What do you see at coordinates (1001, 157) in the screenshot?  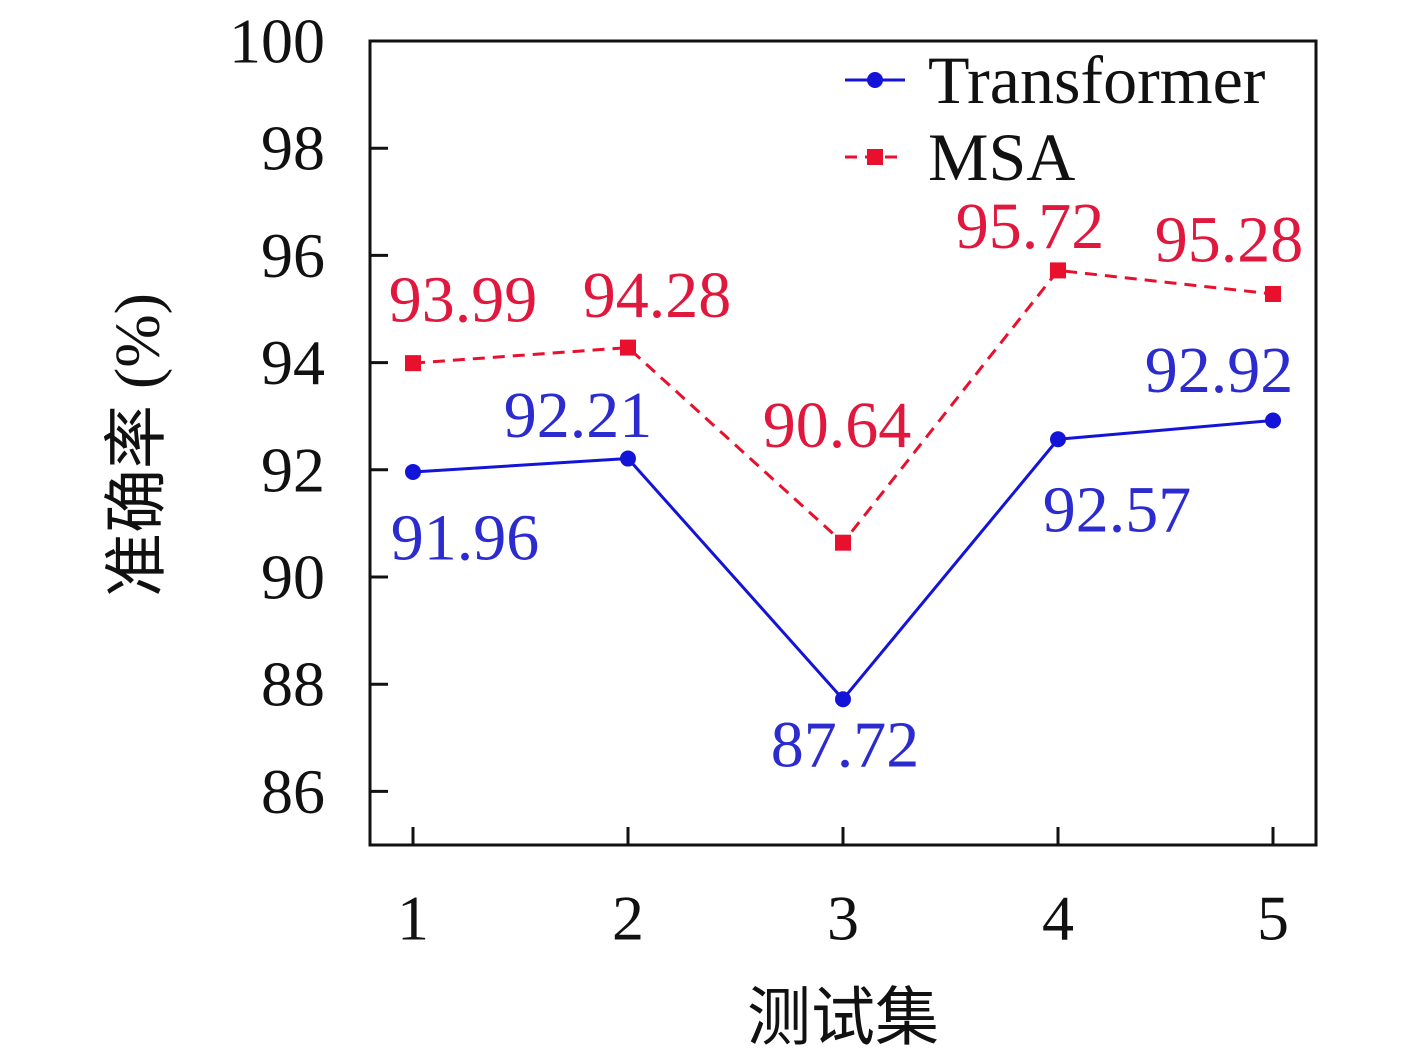 I see `legend-label: MSA` at bounding box center [1001, 157].